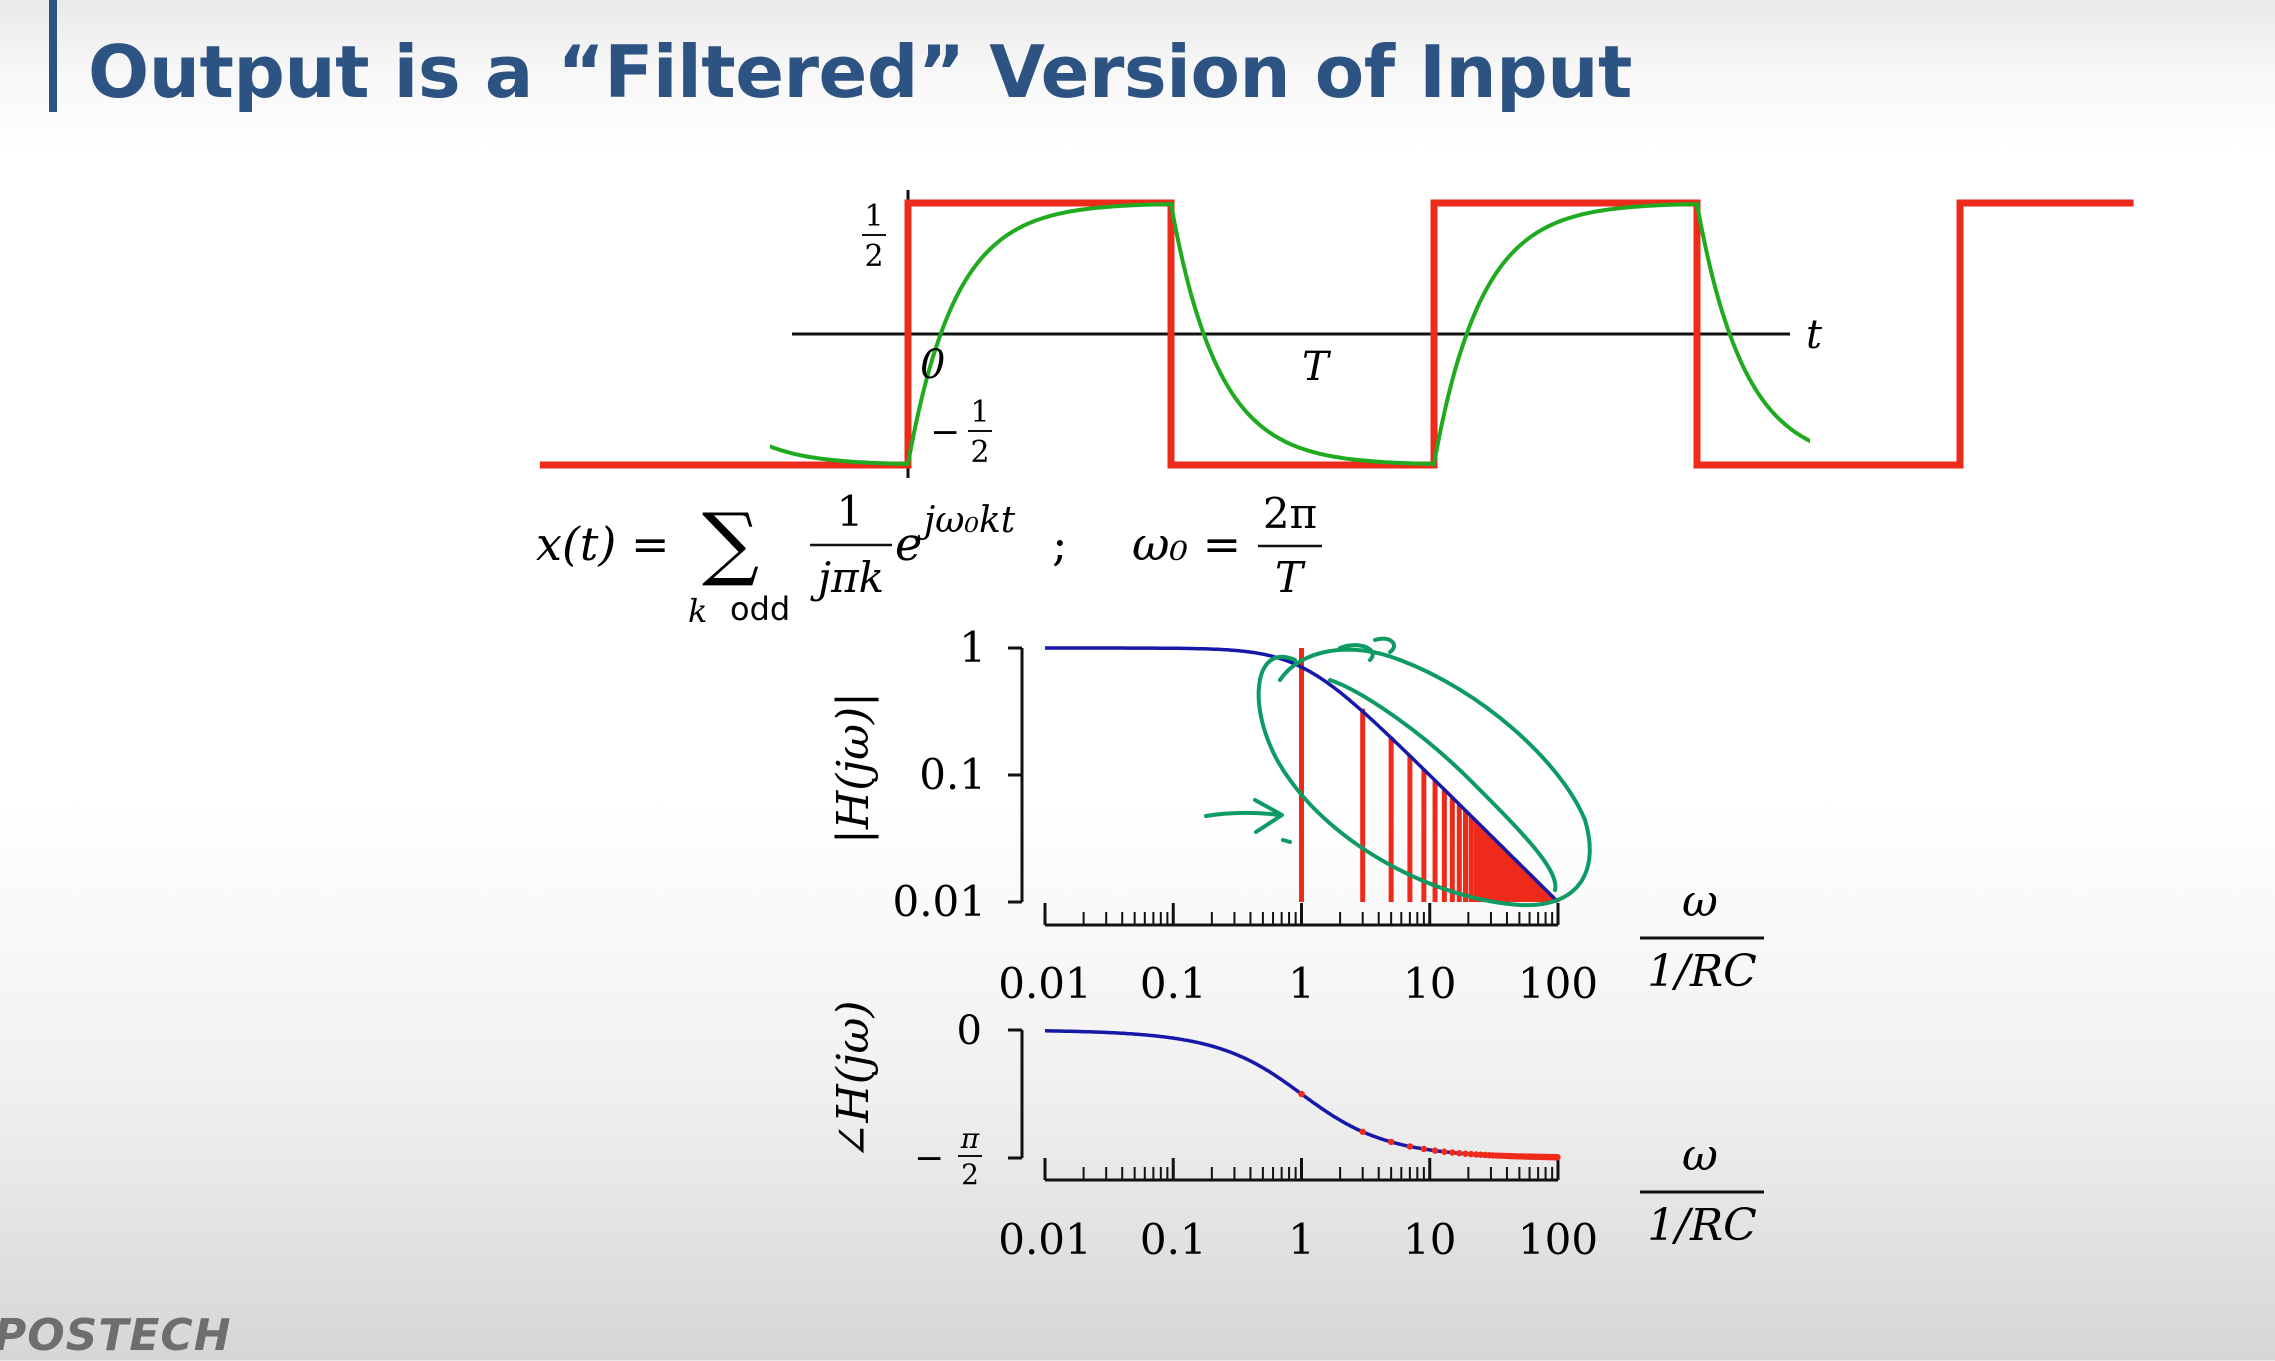 This screenshot has height=1361, width=2275. Describe the element at coordinates (874, 236) in the screenshot. I see `high-level-label: 1 2` at that location.